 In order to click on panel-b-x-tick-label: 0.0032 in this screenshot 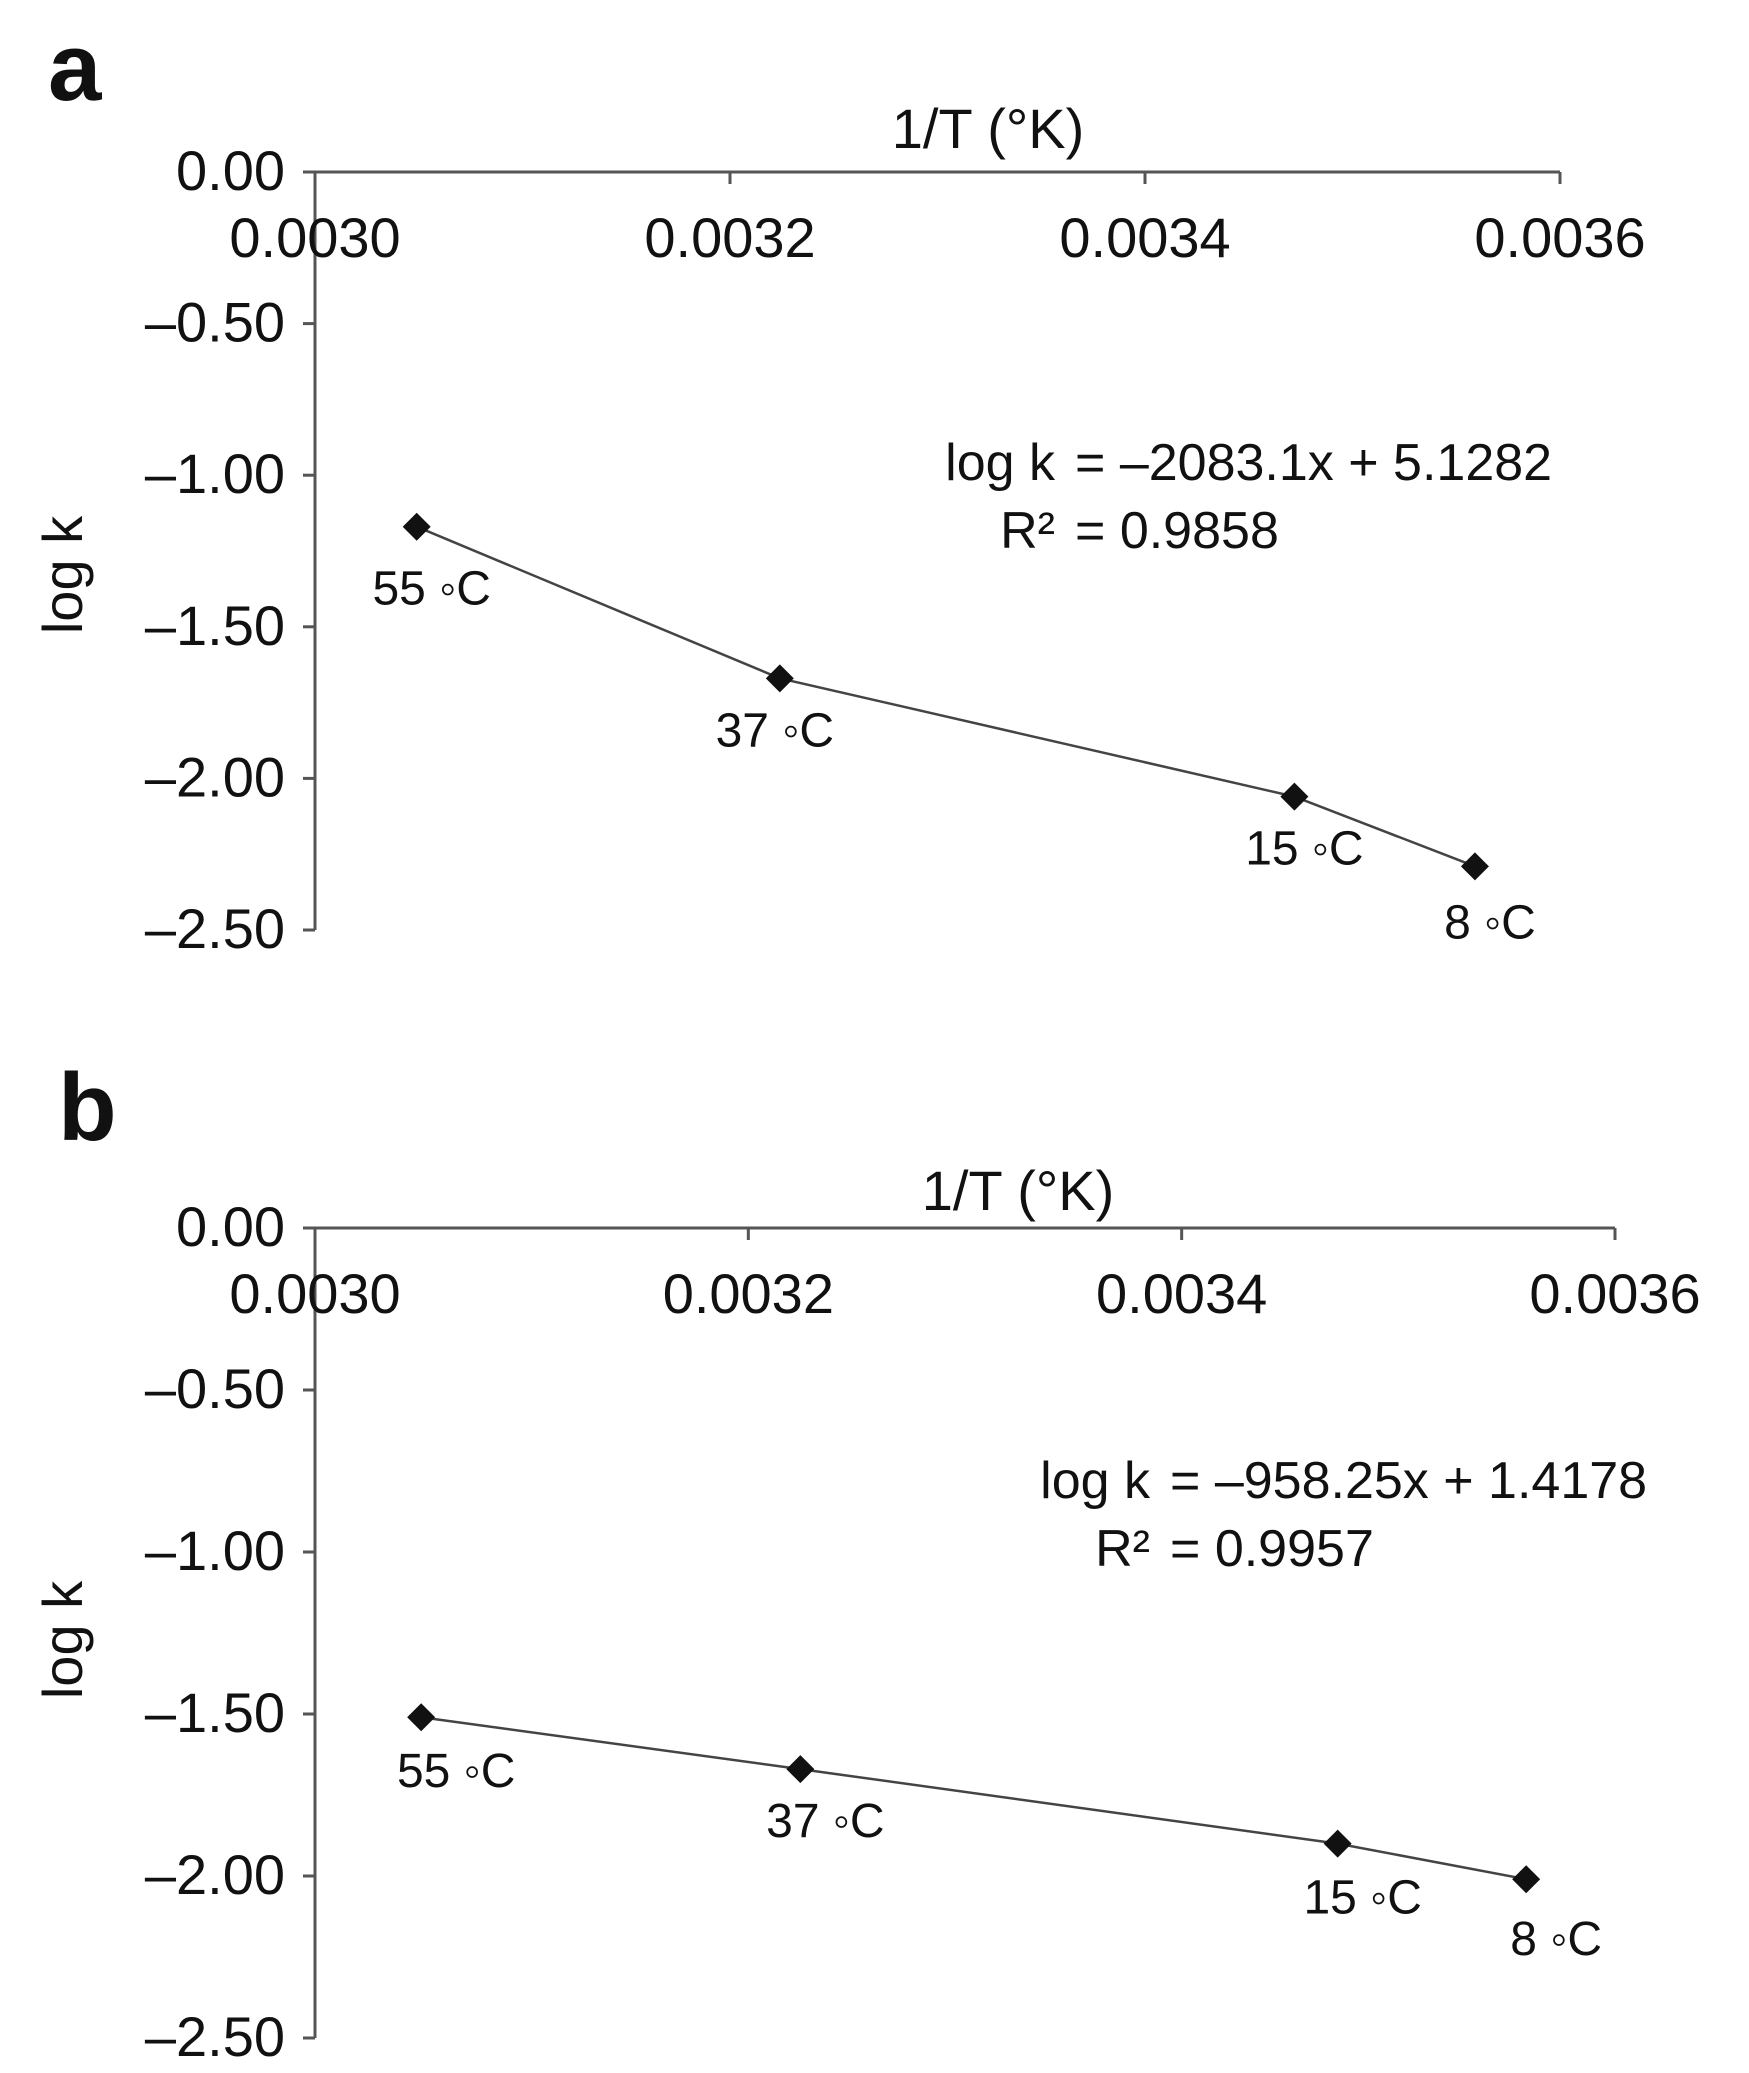, I will do `click(748, 1293)`.